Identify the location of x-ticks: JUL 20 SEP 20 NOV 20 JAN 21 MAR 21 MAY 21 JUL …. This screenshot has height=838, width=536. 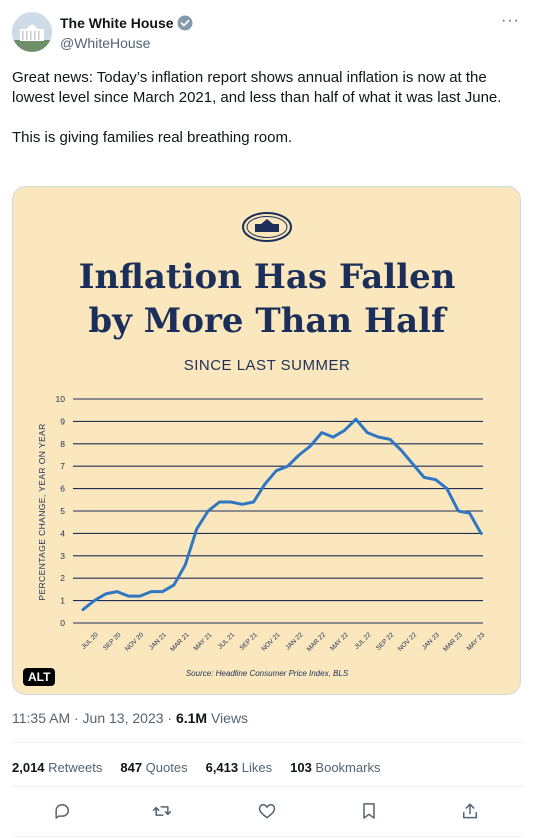
(283, 642).